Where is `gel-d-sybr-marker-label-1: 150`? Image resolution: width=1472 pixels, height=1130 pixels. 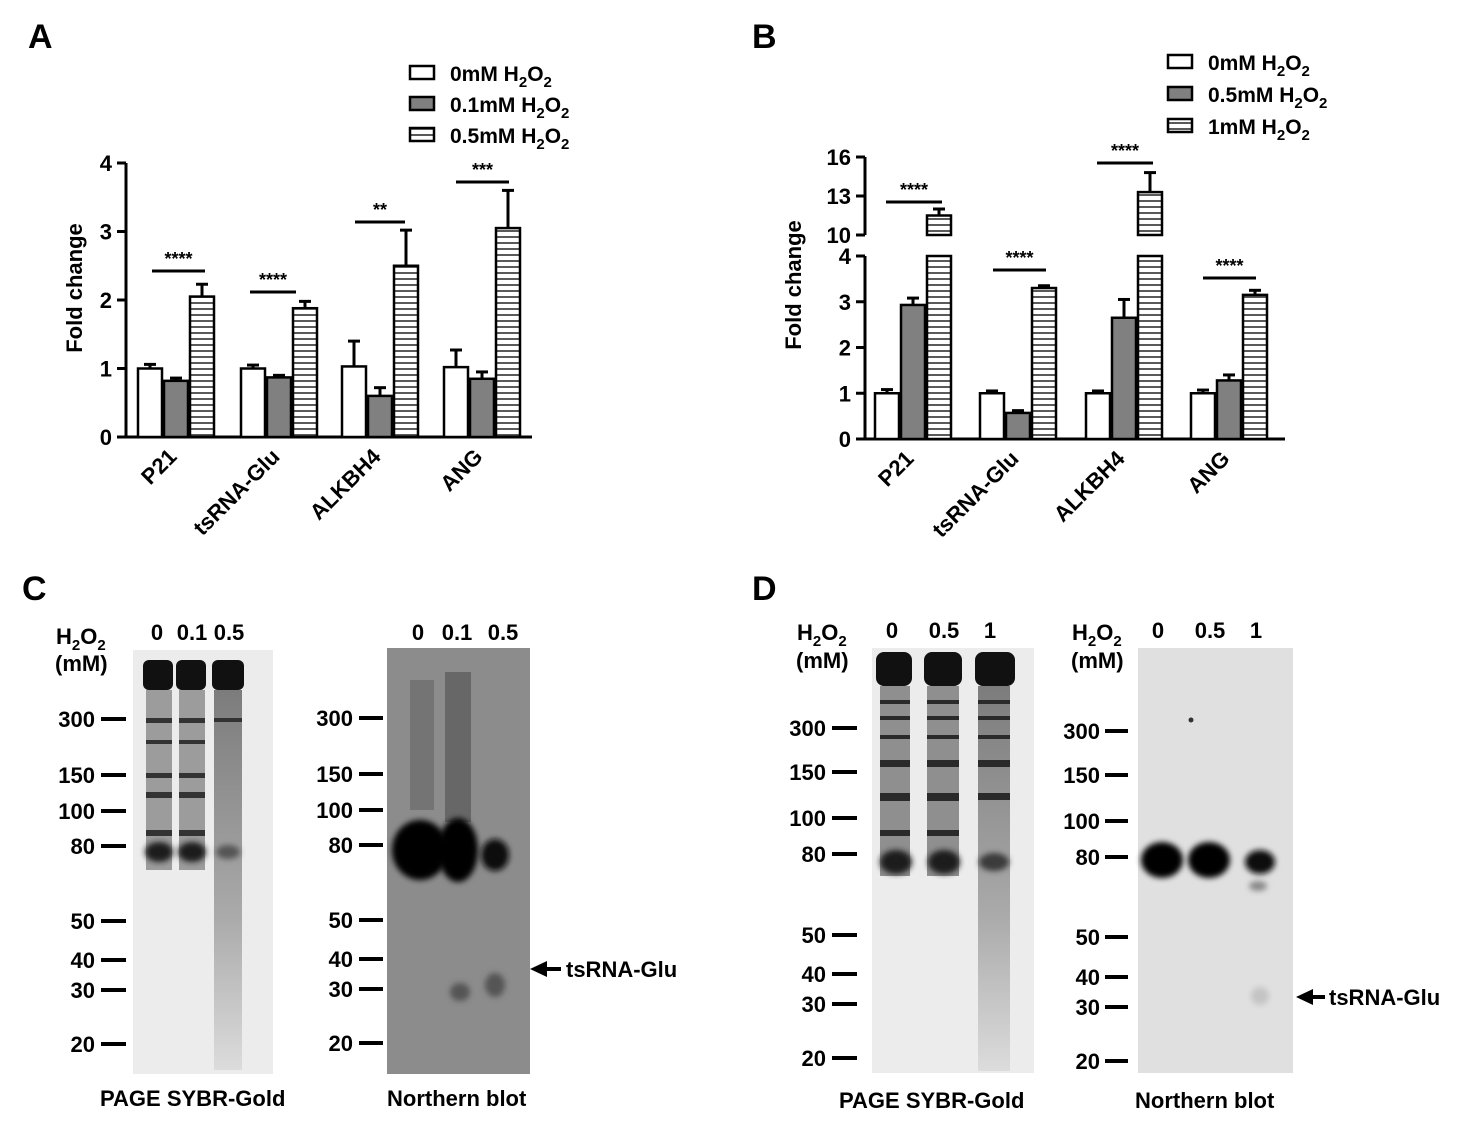 gel-d-sybr-marker-label-1: 150 is located at coordinates (807, 772).